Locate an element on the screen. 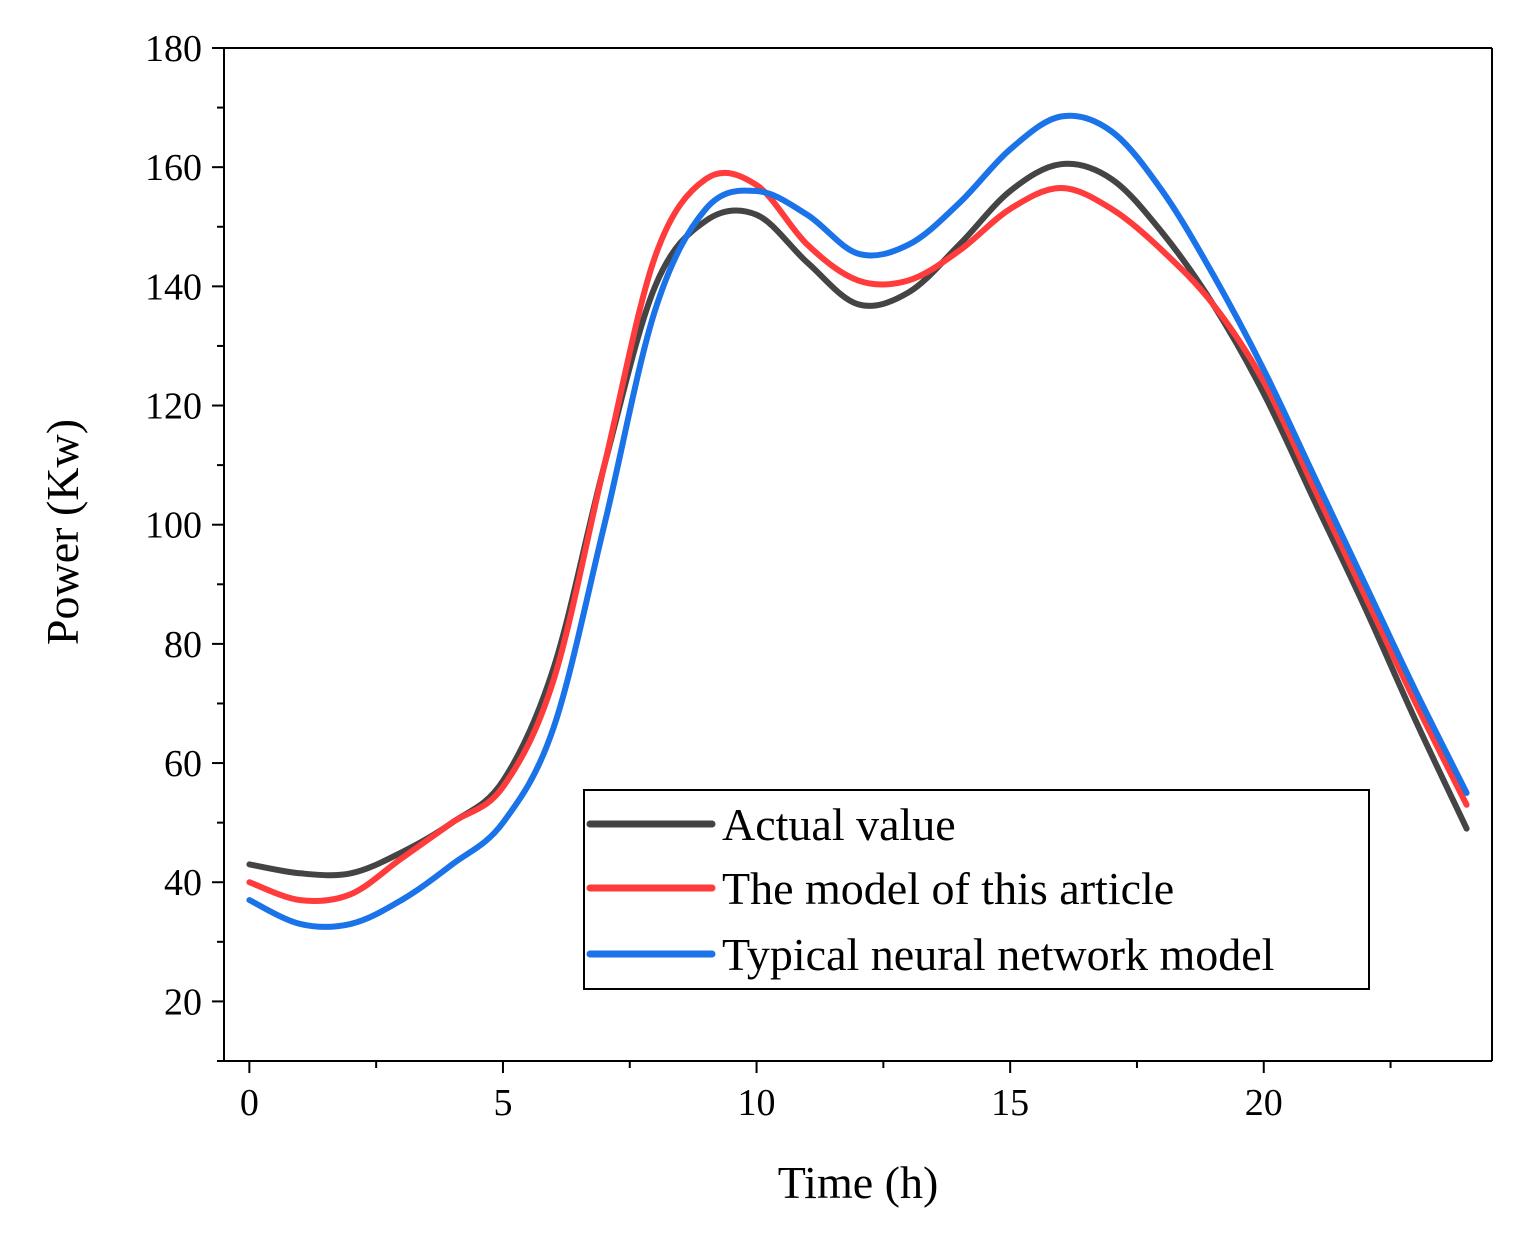 The height and width of the screenshot is (1236, 1522). x-tick-label: 15 is located at coordinates (1010, 1103).